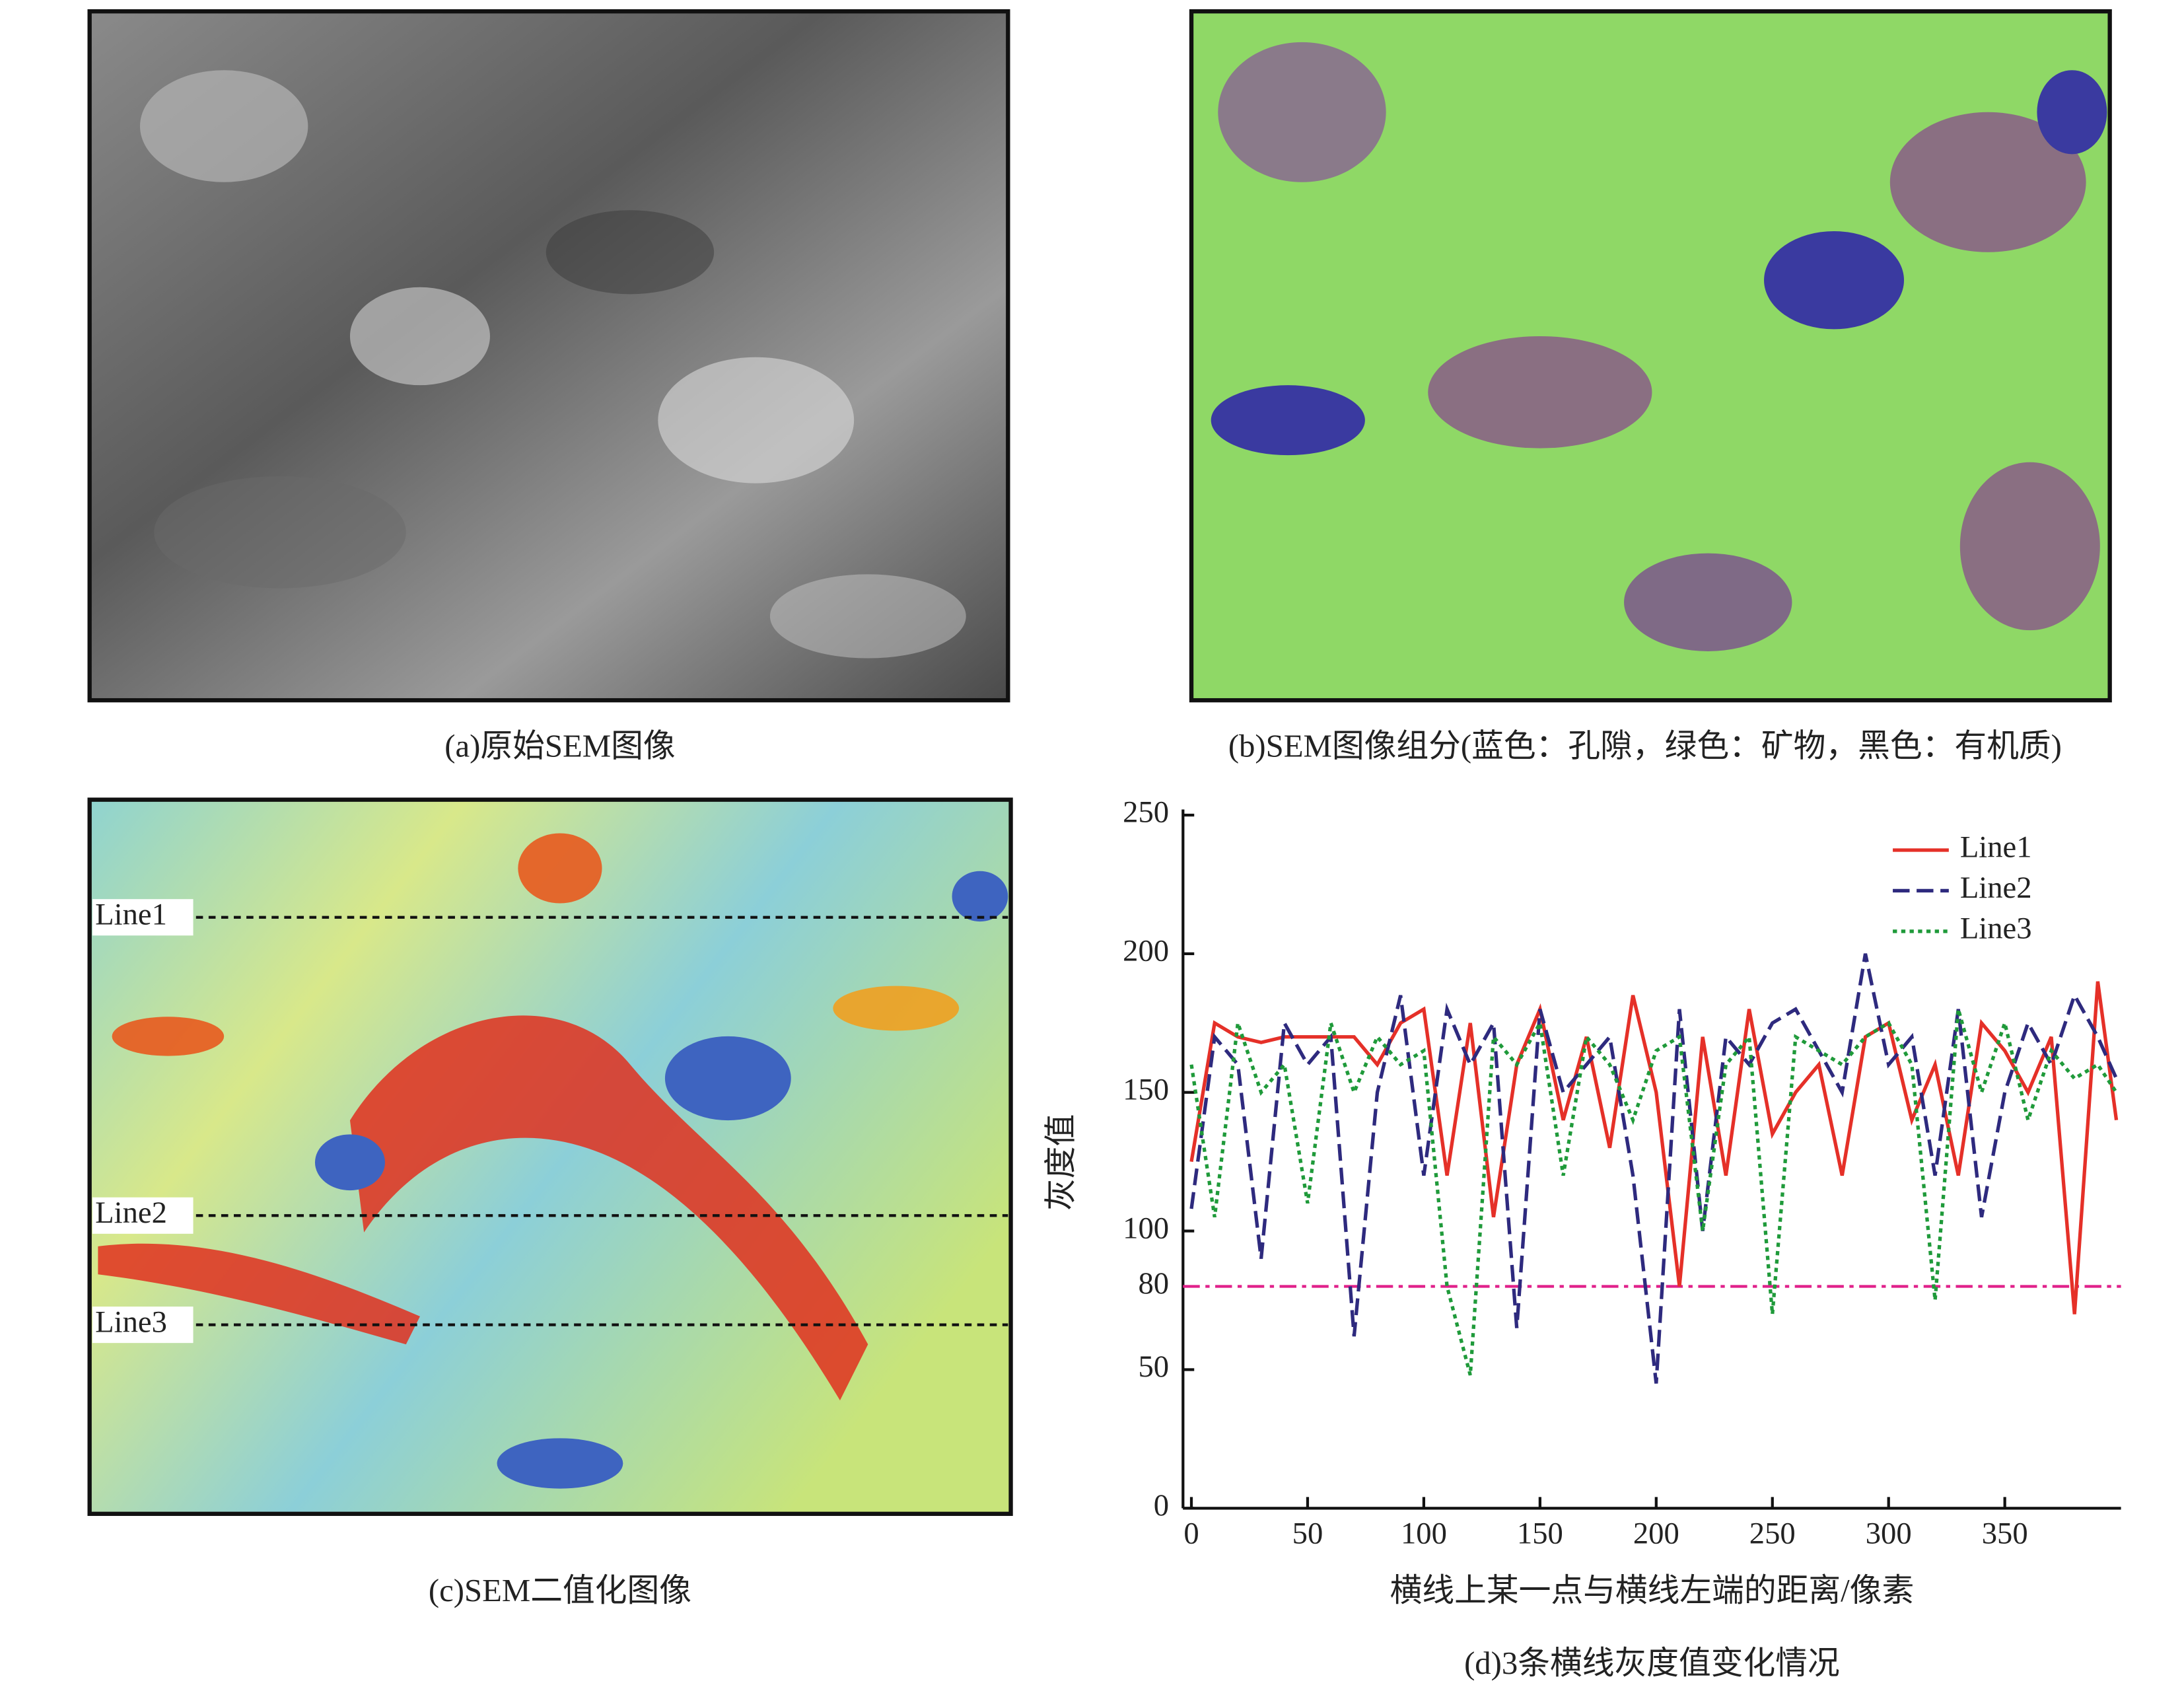 The height and width of the screenshot is (1689, 2184). What do you see at coordinates (1652, 1590) in the screenshot?
I see `x-axis-label: 横线上某一点与横线左端的距离/像素` at bounding box center [1652, 1590].